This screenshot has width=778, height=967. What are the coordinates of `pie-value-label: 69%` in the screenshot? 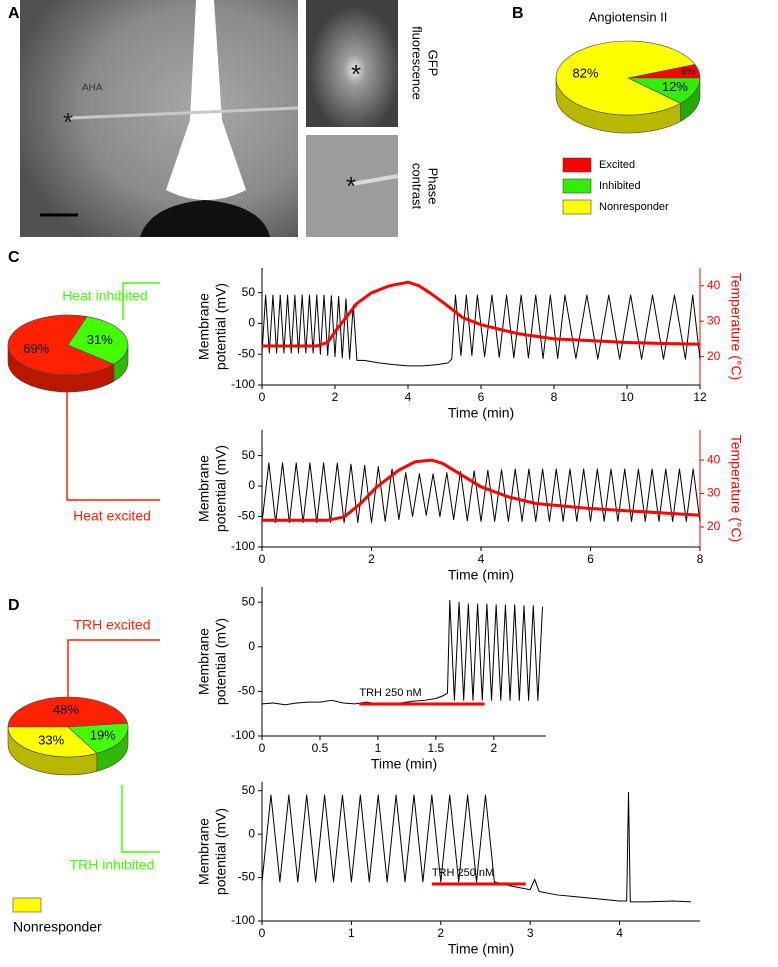 It's located at (36, 348).